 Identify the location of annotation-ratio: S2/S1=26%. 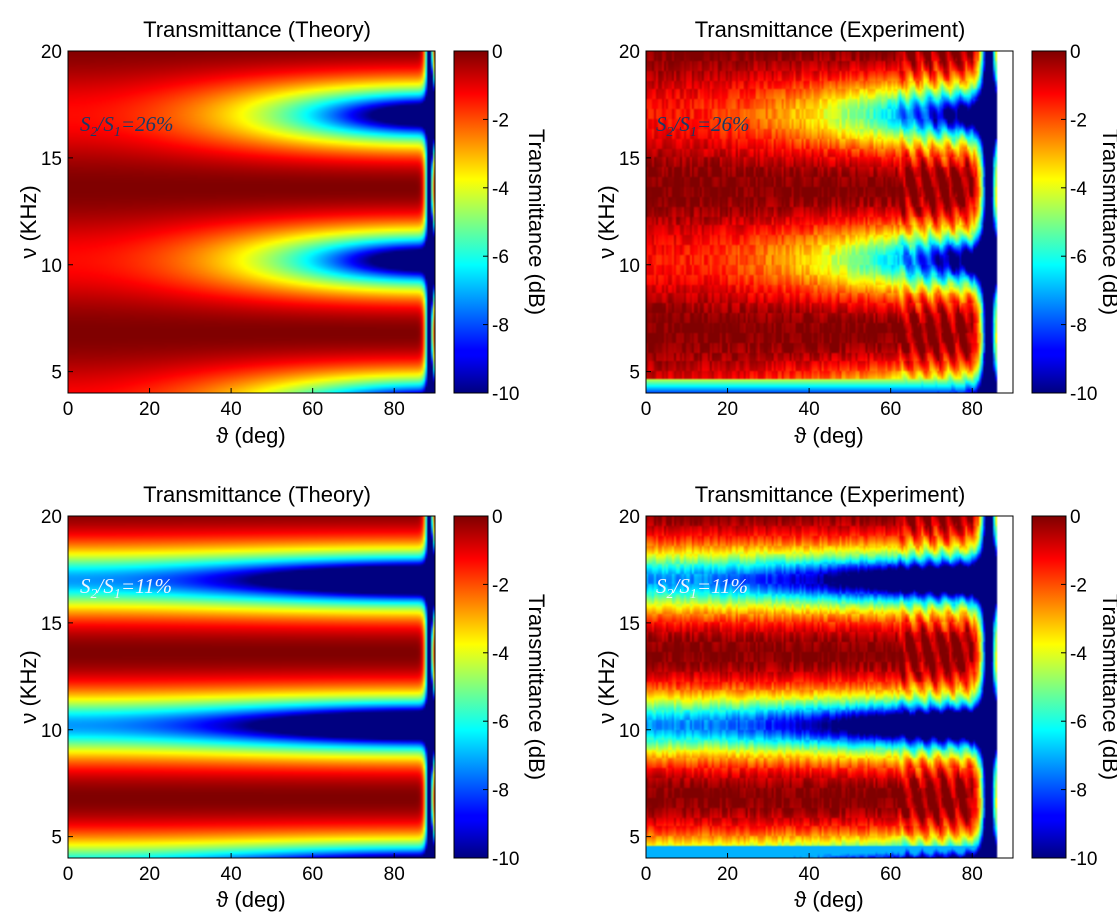
(703, 126).